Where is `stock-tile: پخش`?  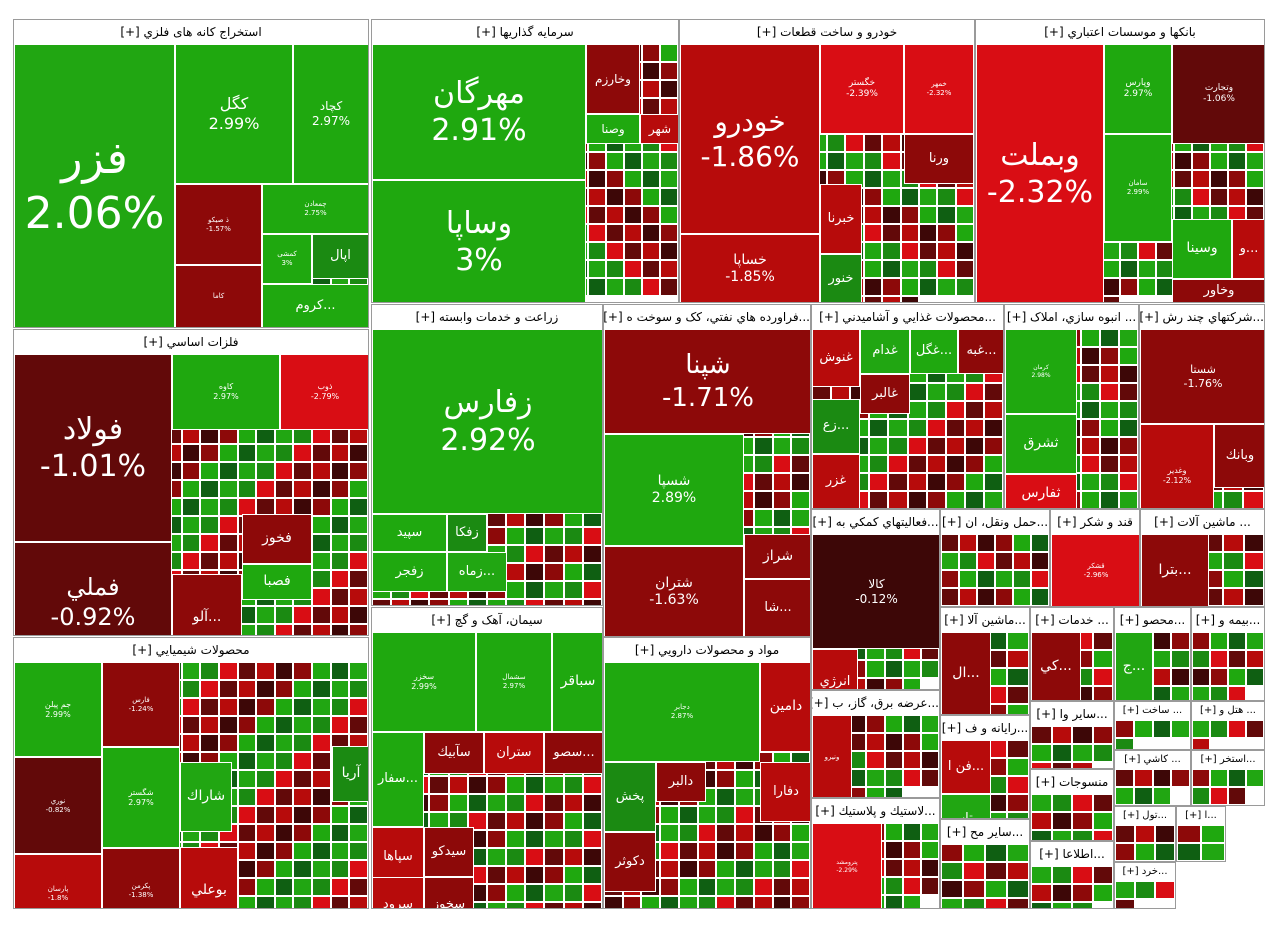
stock-tile: پخش is located at coordinates (630, 797).